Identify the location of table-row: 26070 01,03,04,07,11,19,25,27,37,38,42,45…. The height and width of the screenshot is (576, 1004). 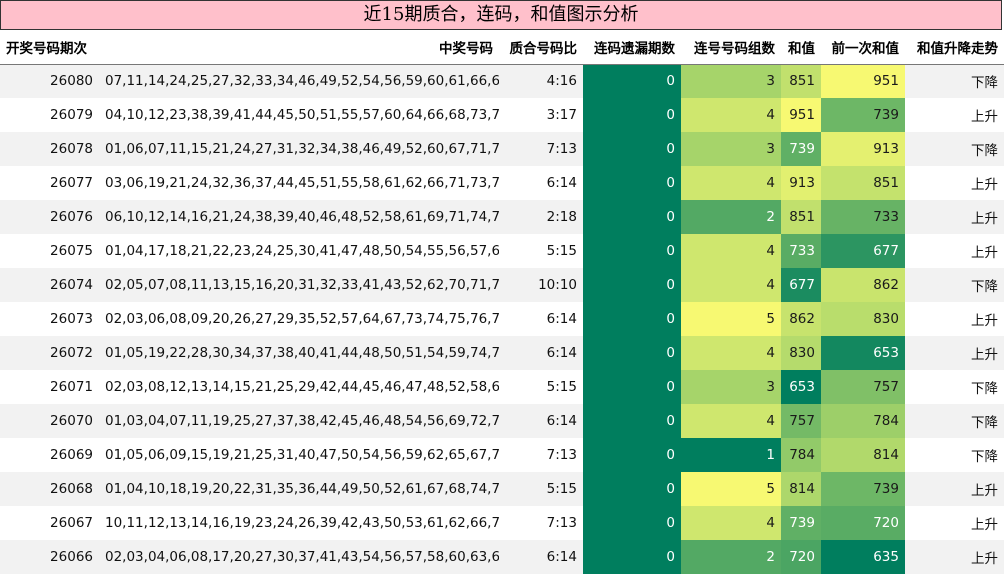
(502, 421).